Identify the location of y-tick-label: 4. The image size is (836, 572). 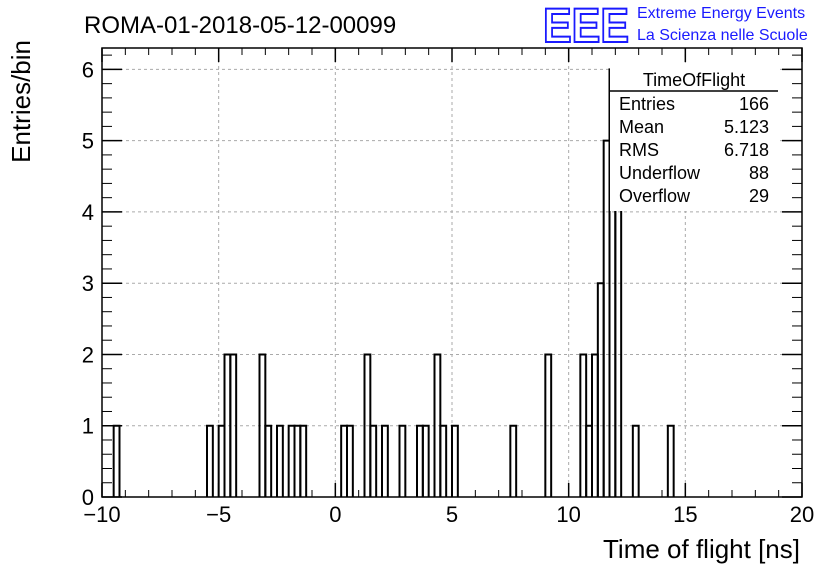
(88, 212).